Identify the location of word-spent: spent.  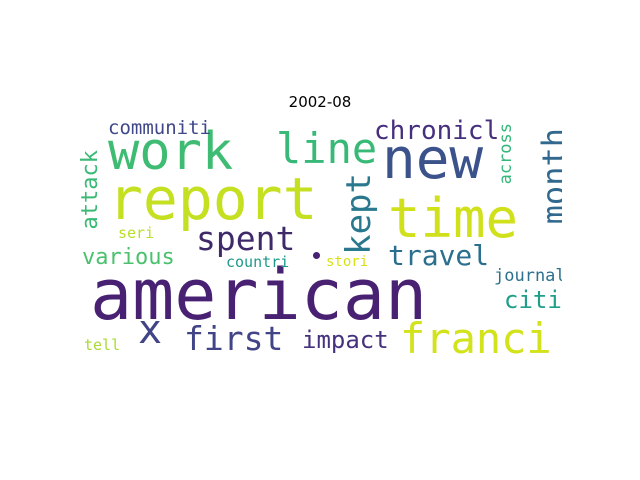
(246, 238).